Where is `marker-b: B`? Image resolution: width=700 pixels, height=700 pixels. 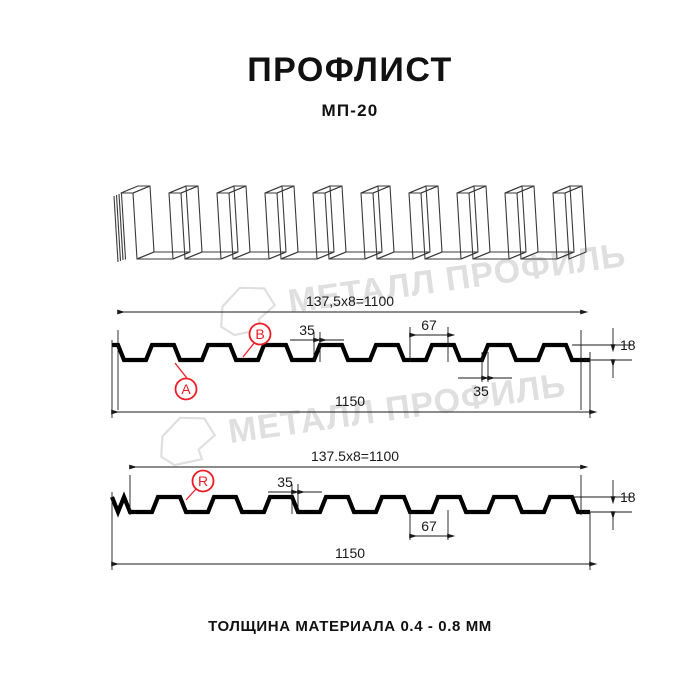
marker-b: B is located at coordinates (257, 340).